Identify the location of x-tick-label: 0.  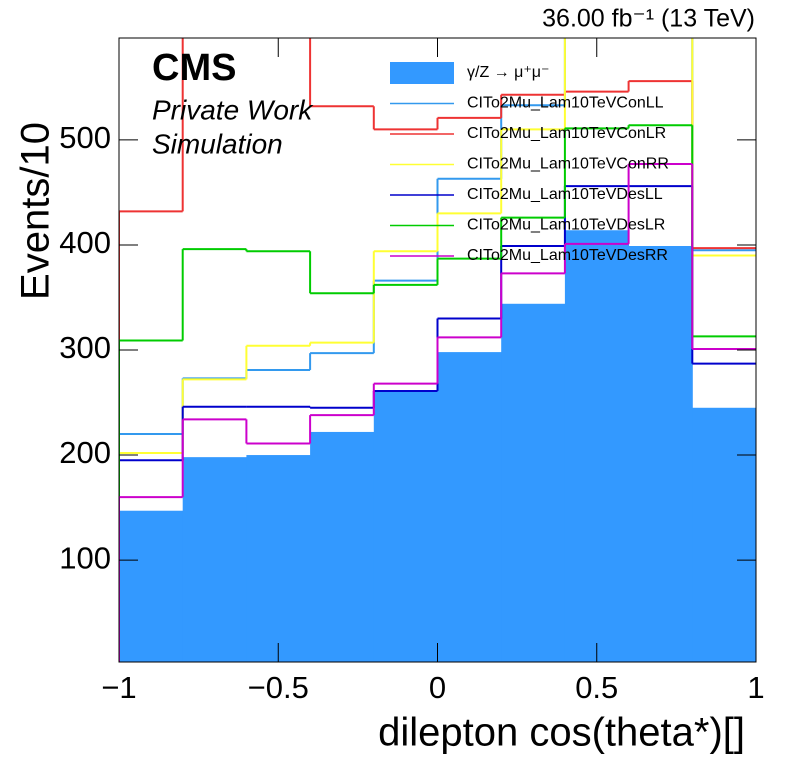
(437, 687).